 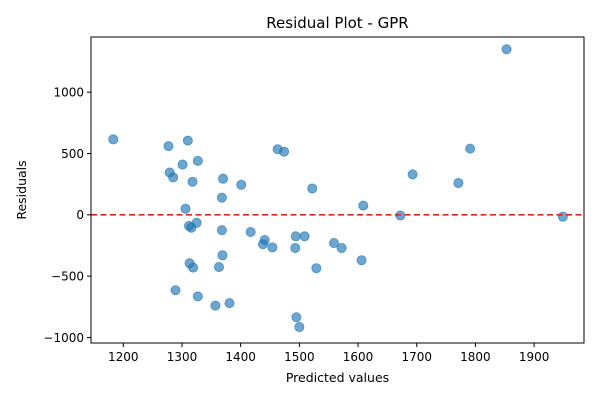 I want to click on x-tick-label: 1300, so click(x=182, y=357).